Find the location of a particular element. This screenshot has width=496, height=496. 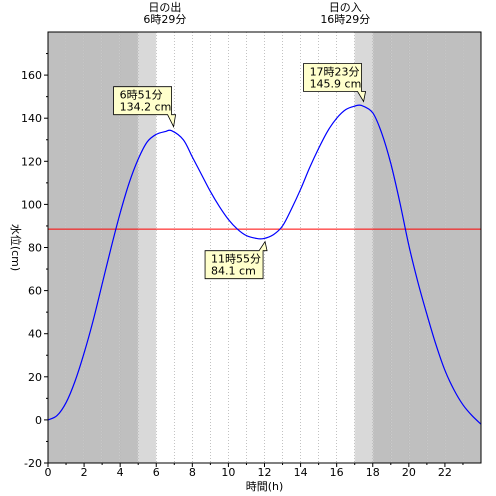

twilight-band-evening is located at coordinates (363, 247).